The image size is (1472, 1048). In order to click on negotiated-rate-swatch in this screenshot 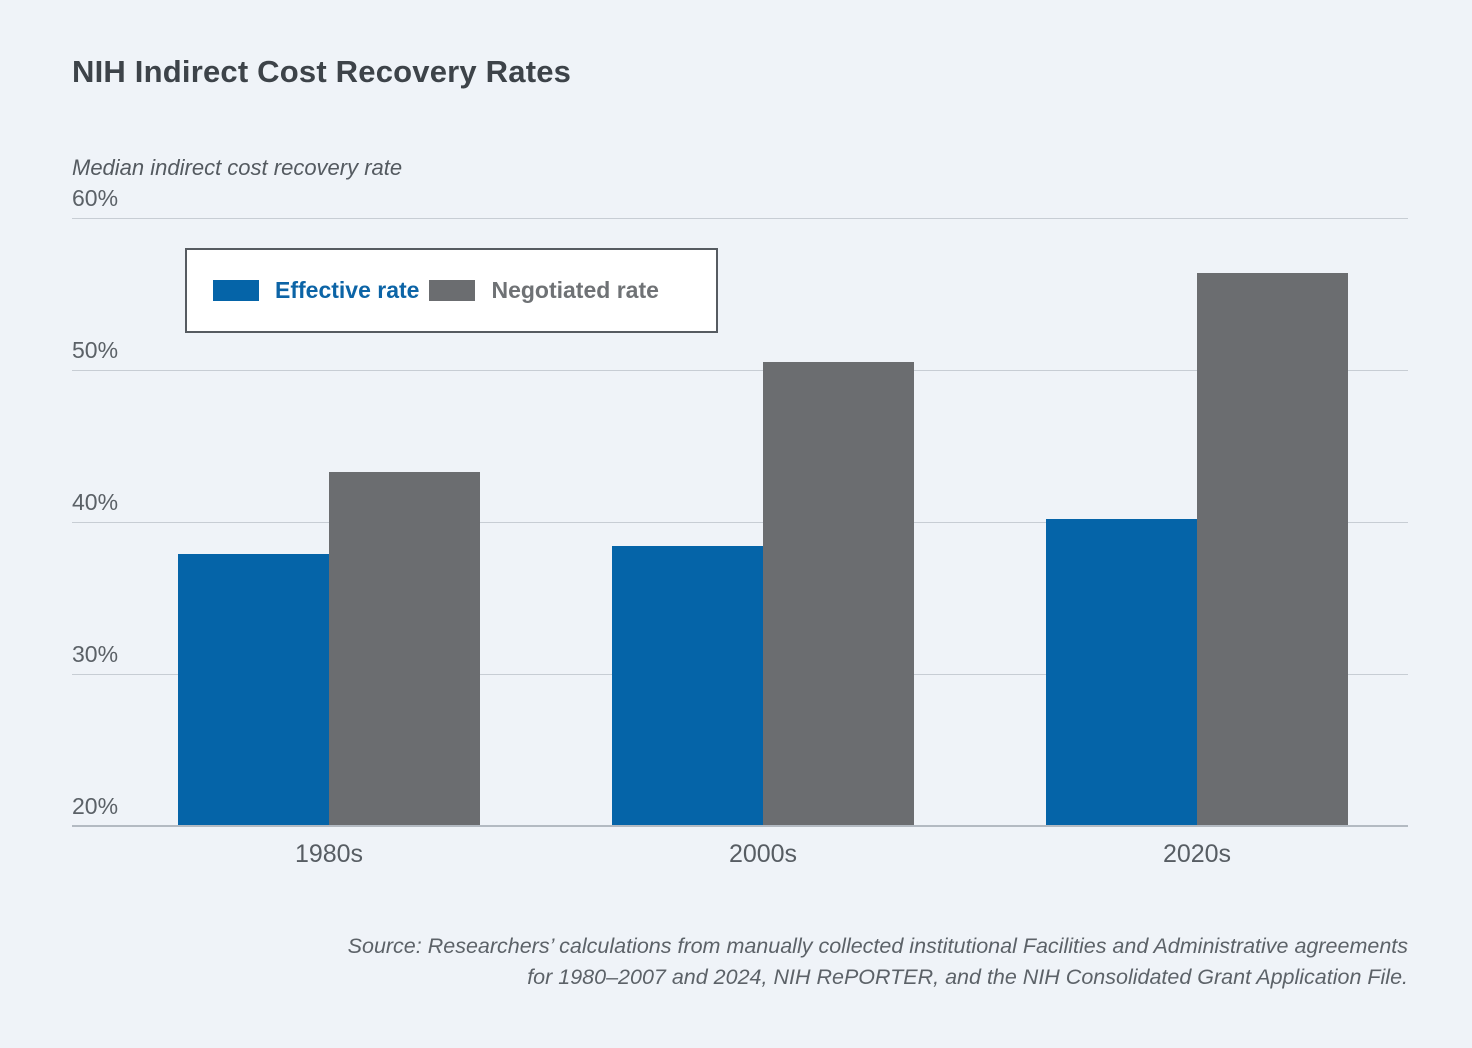, I will do `click(452, 290)`.